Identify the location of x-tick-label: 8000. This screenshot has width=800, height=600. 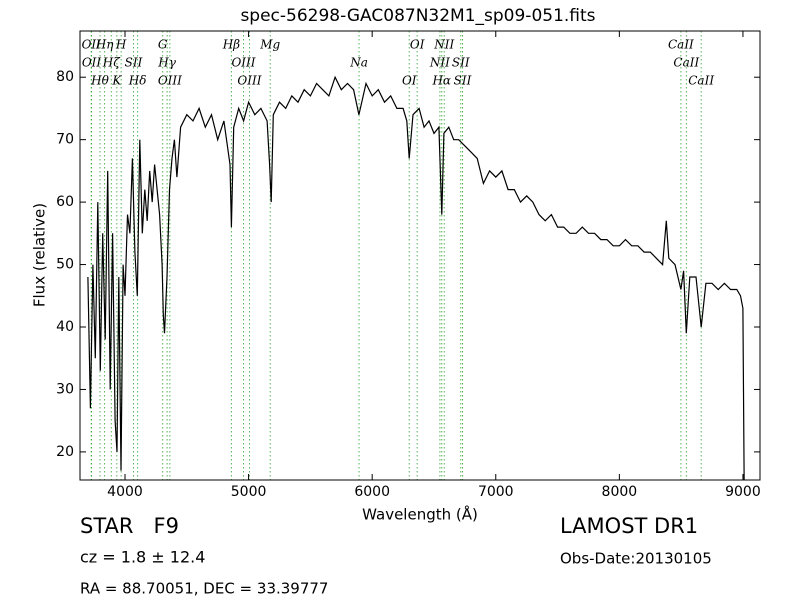
(620, 492).